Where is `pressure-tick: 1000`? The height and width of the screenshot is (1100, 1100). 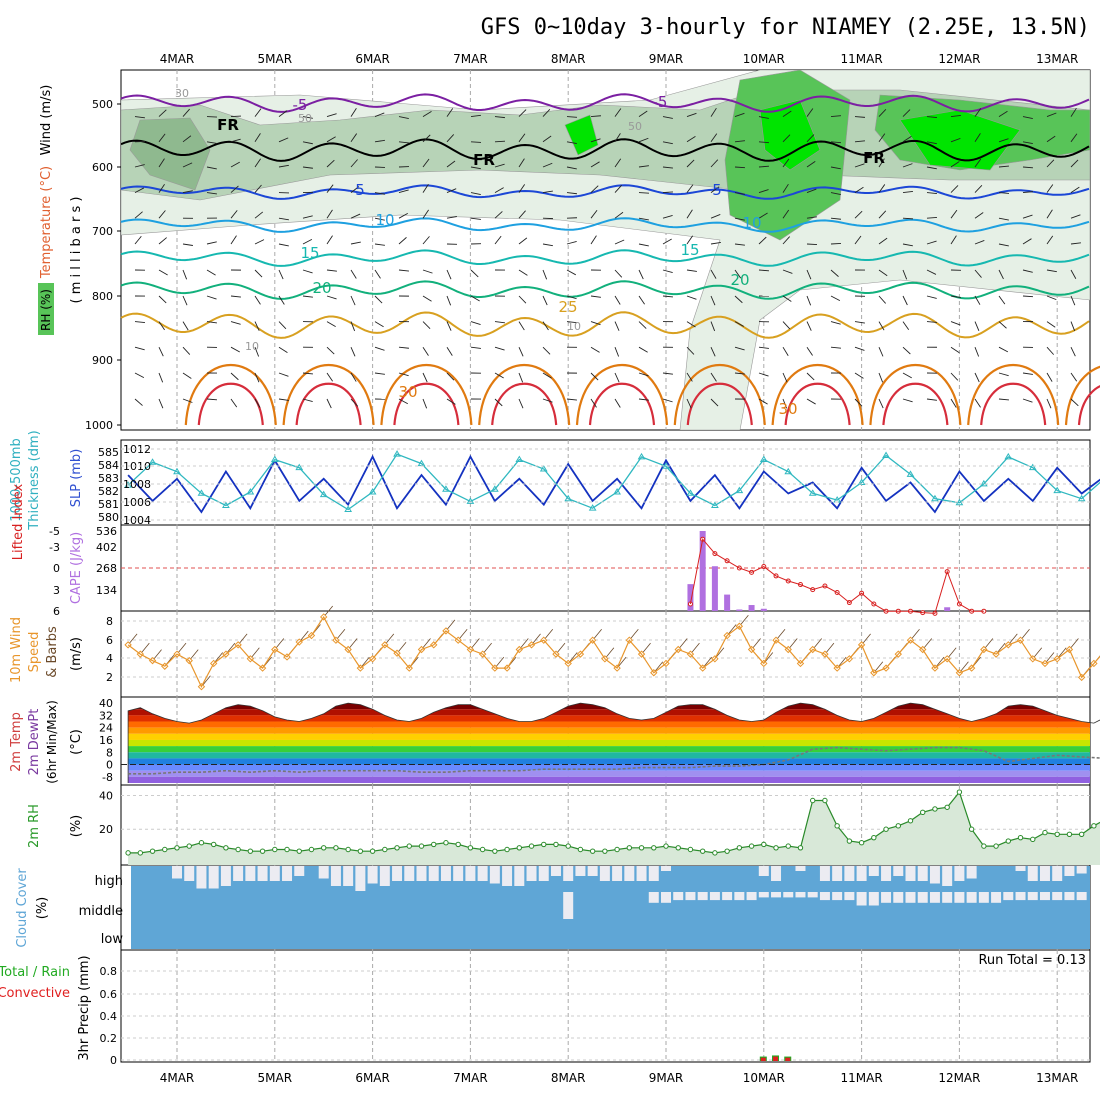 pressure-tick: 1000 is located at coordinates (99, 425).